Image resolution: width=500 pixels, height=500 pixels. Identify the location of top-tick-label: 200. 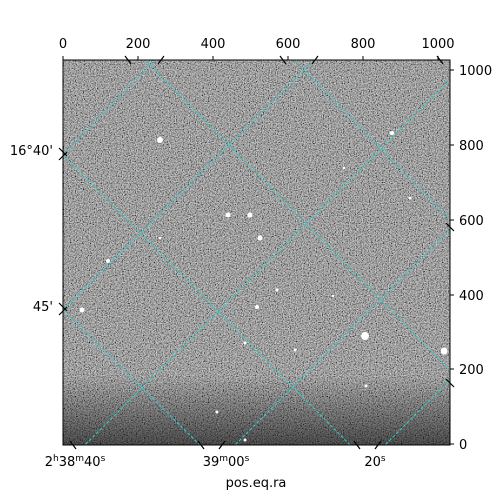
(138, 44).